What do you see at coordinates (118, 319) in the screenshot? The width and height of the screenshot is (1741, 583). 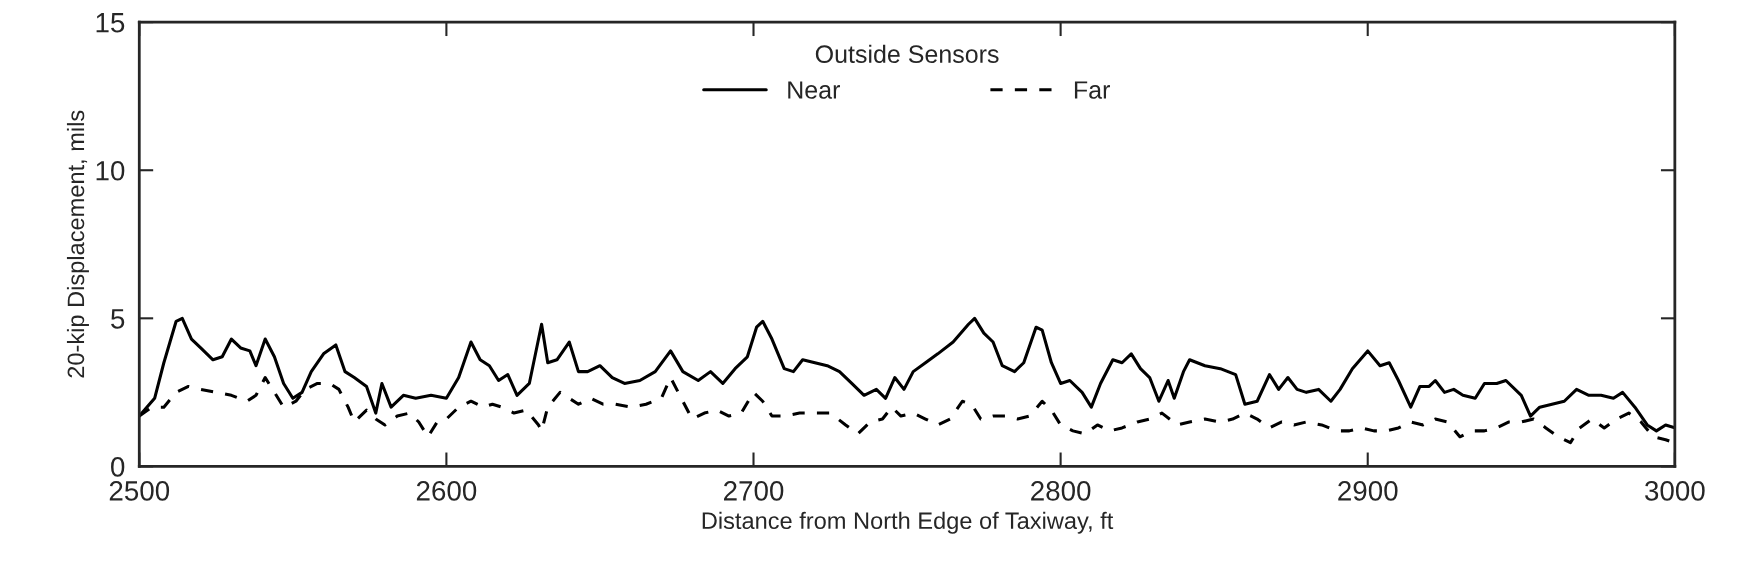 I see `y-tick-label: 5` at bounding box center [118, 319].